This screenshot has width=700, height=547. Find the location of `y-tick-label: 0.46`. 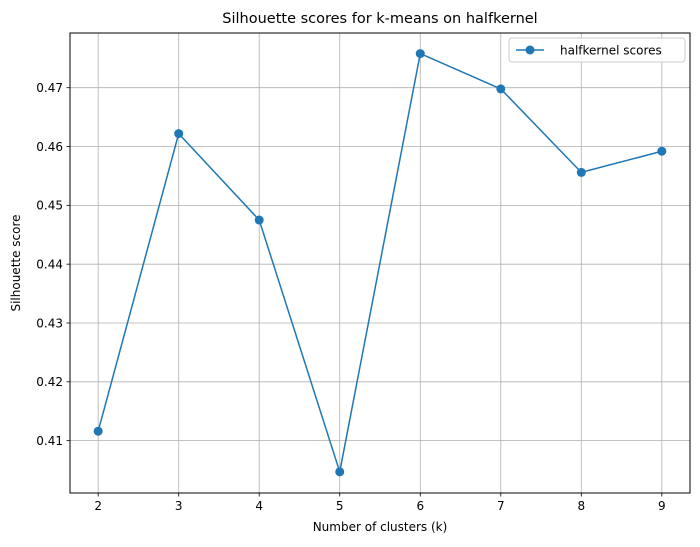

y-tick-label: 0.46 is located at coordinates (49, 147).